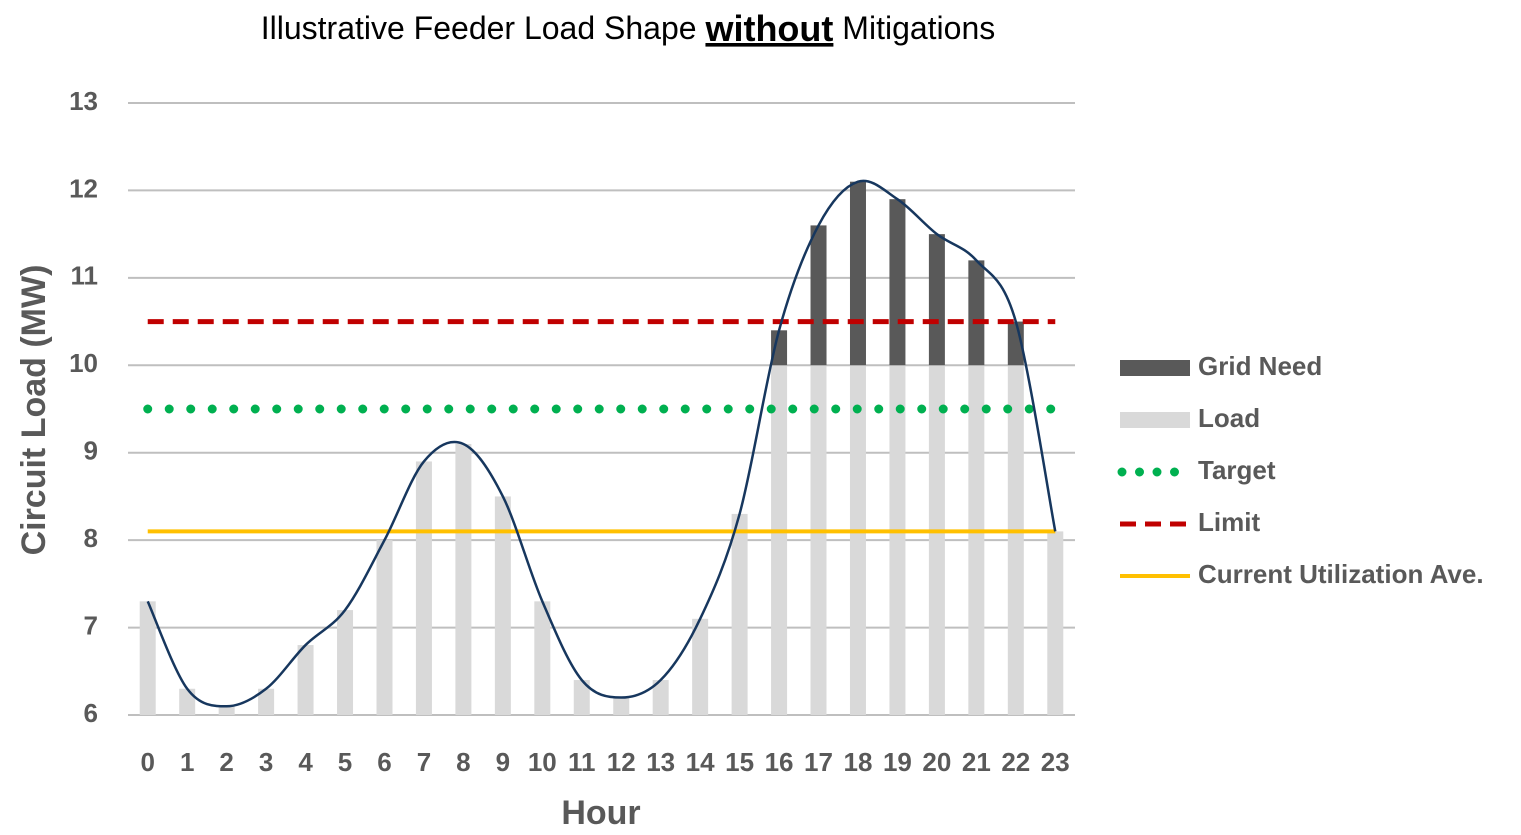 This screenshot has height=835, width=1521. What do you see at coordinates (91, 713) in the screenshot?
I see `y-tick-label: 6` at bounding box center [91, 713].